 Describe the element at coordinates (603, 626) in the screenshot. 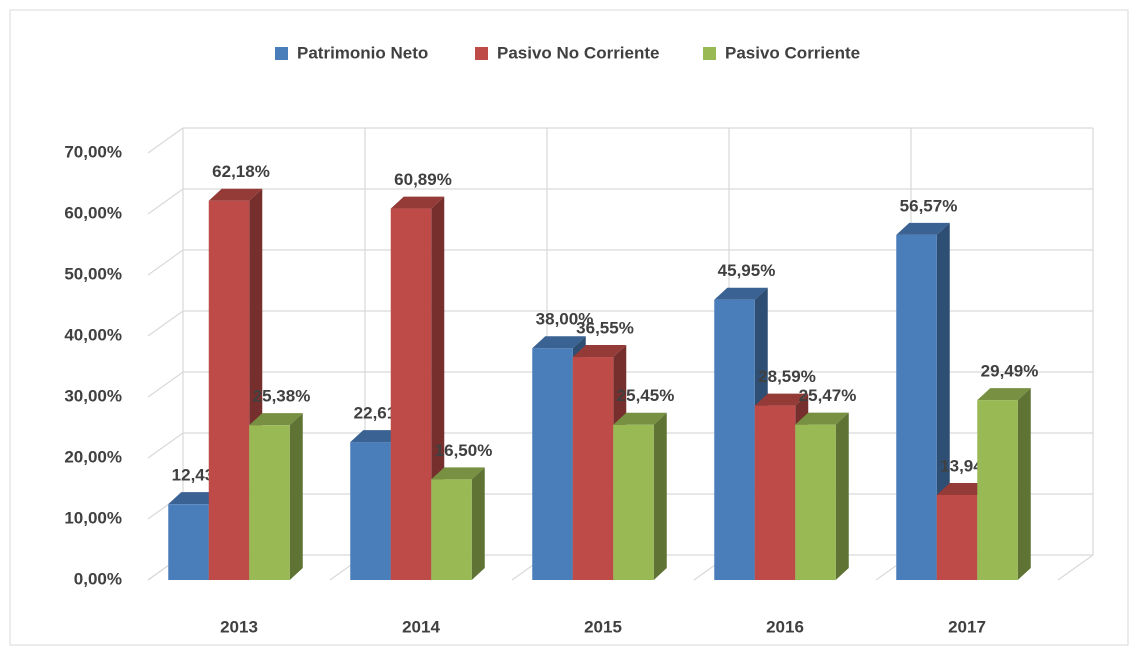

I see `x-tick-label: 2015` at that location.